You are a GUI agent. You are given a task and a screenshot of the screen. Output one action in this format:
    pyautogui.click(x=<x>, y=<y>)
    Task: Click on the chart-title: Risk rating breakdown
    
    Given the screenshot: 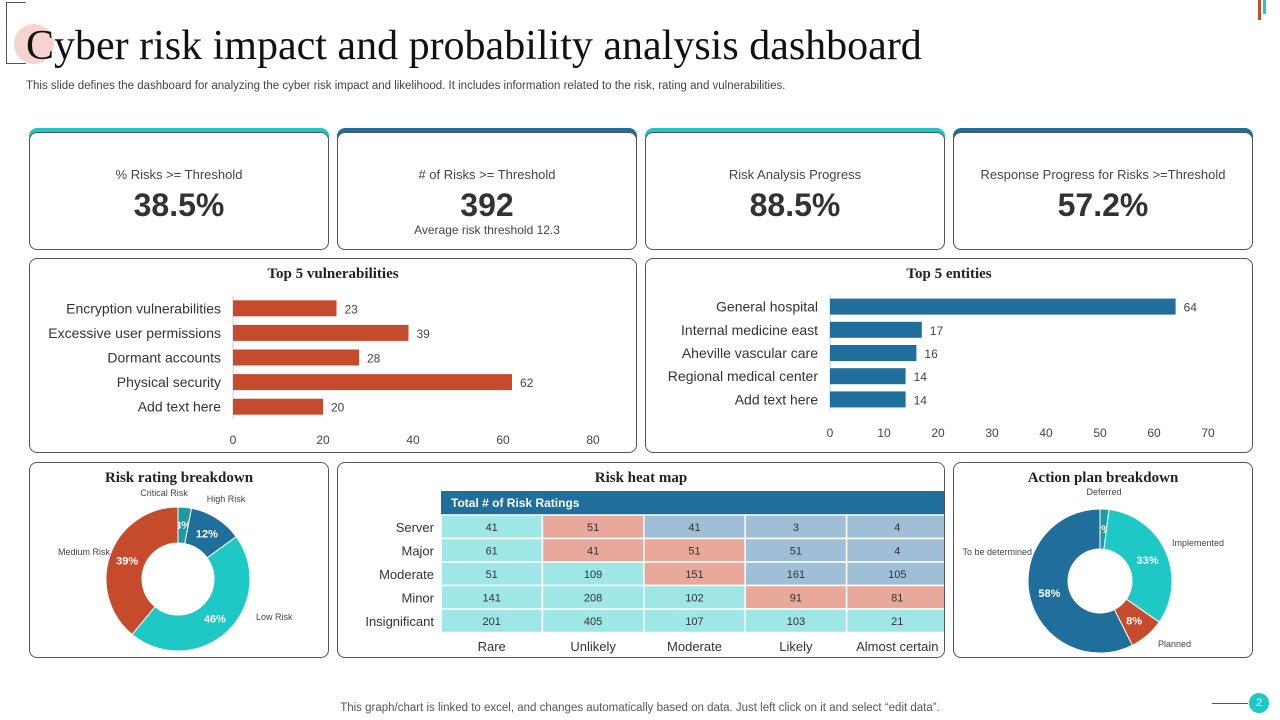 What is the action you would take?
    pyautogui.click(x=179, y=478)
    